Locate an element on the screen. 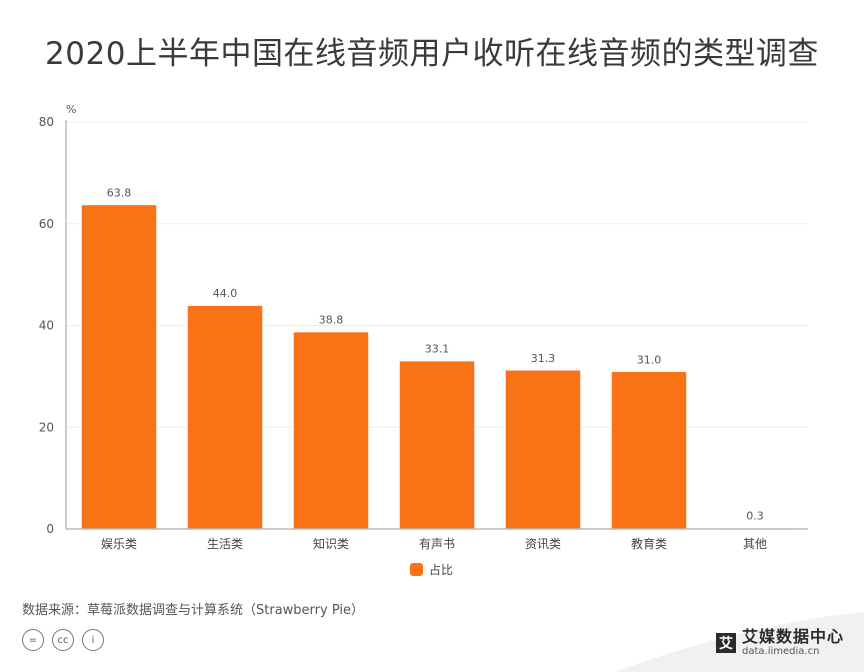 This screenshot has height=672, width=864. license-icons: = cc i is located at coordinates (63, 640).